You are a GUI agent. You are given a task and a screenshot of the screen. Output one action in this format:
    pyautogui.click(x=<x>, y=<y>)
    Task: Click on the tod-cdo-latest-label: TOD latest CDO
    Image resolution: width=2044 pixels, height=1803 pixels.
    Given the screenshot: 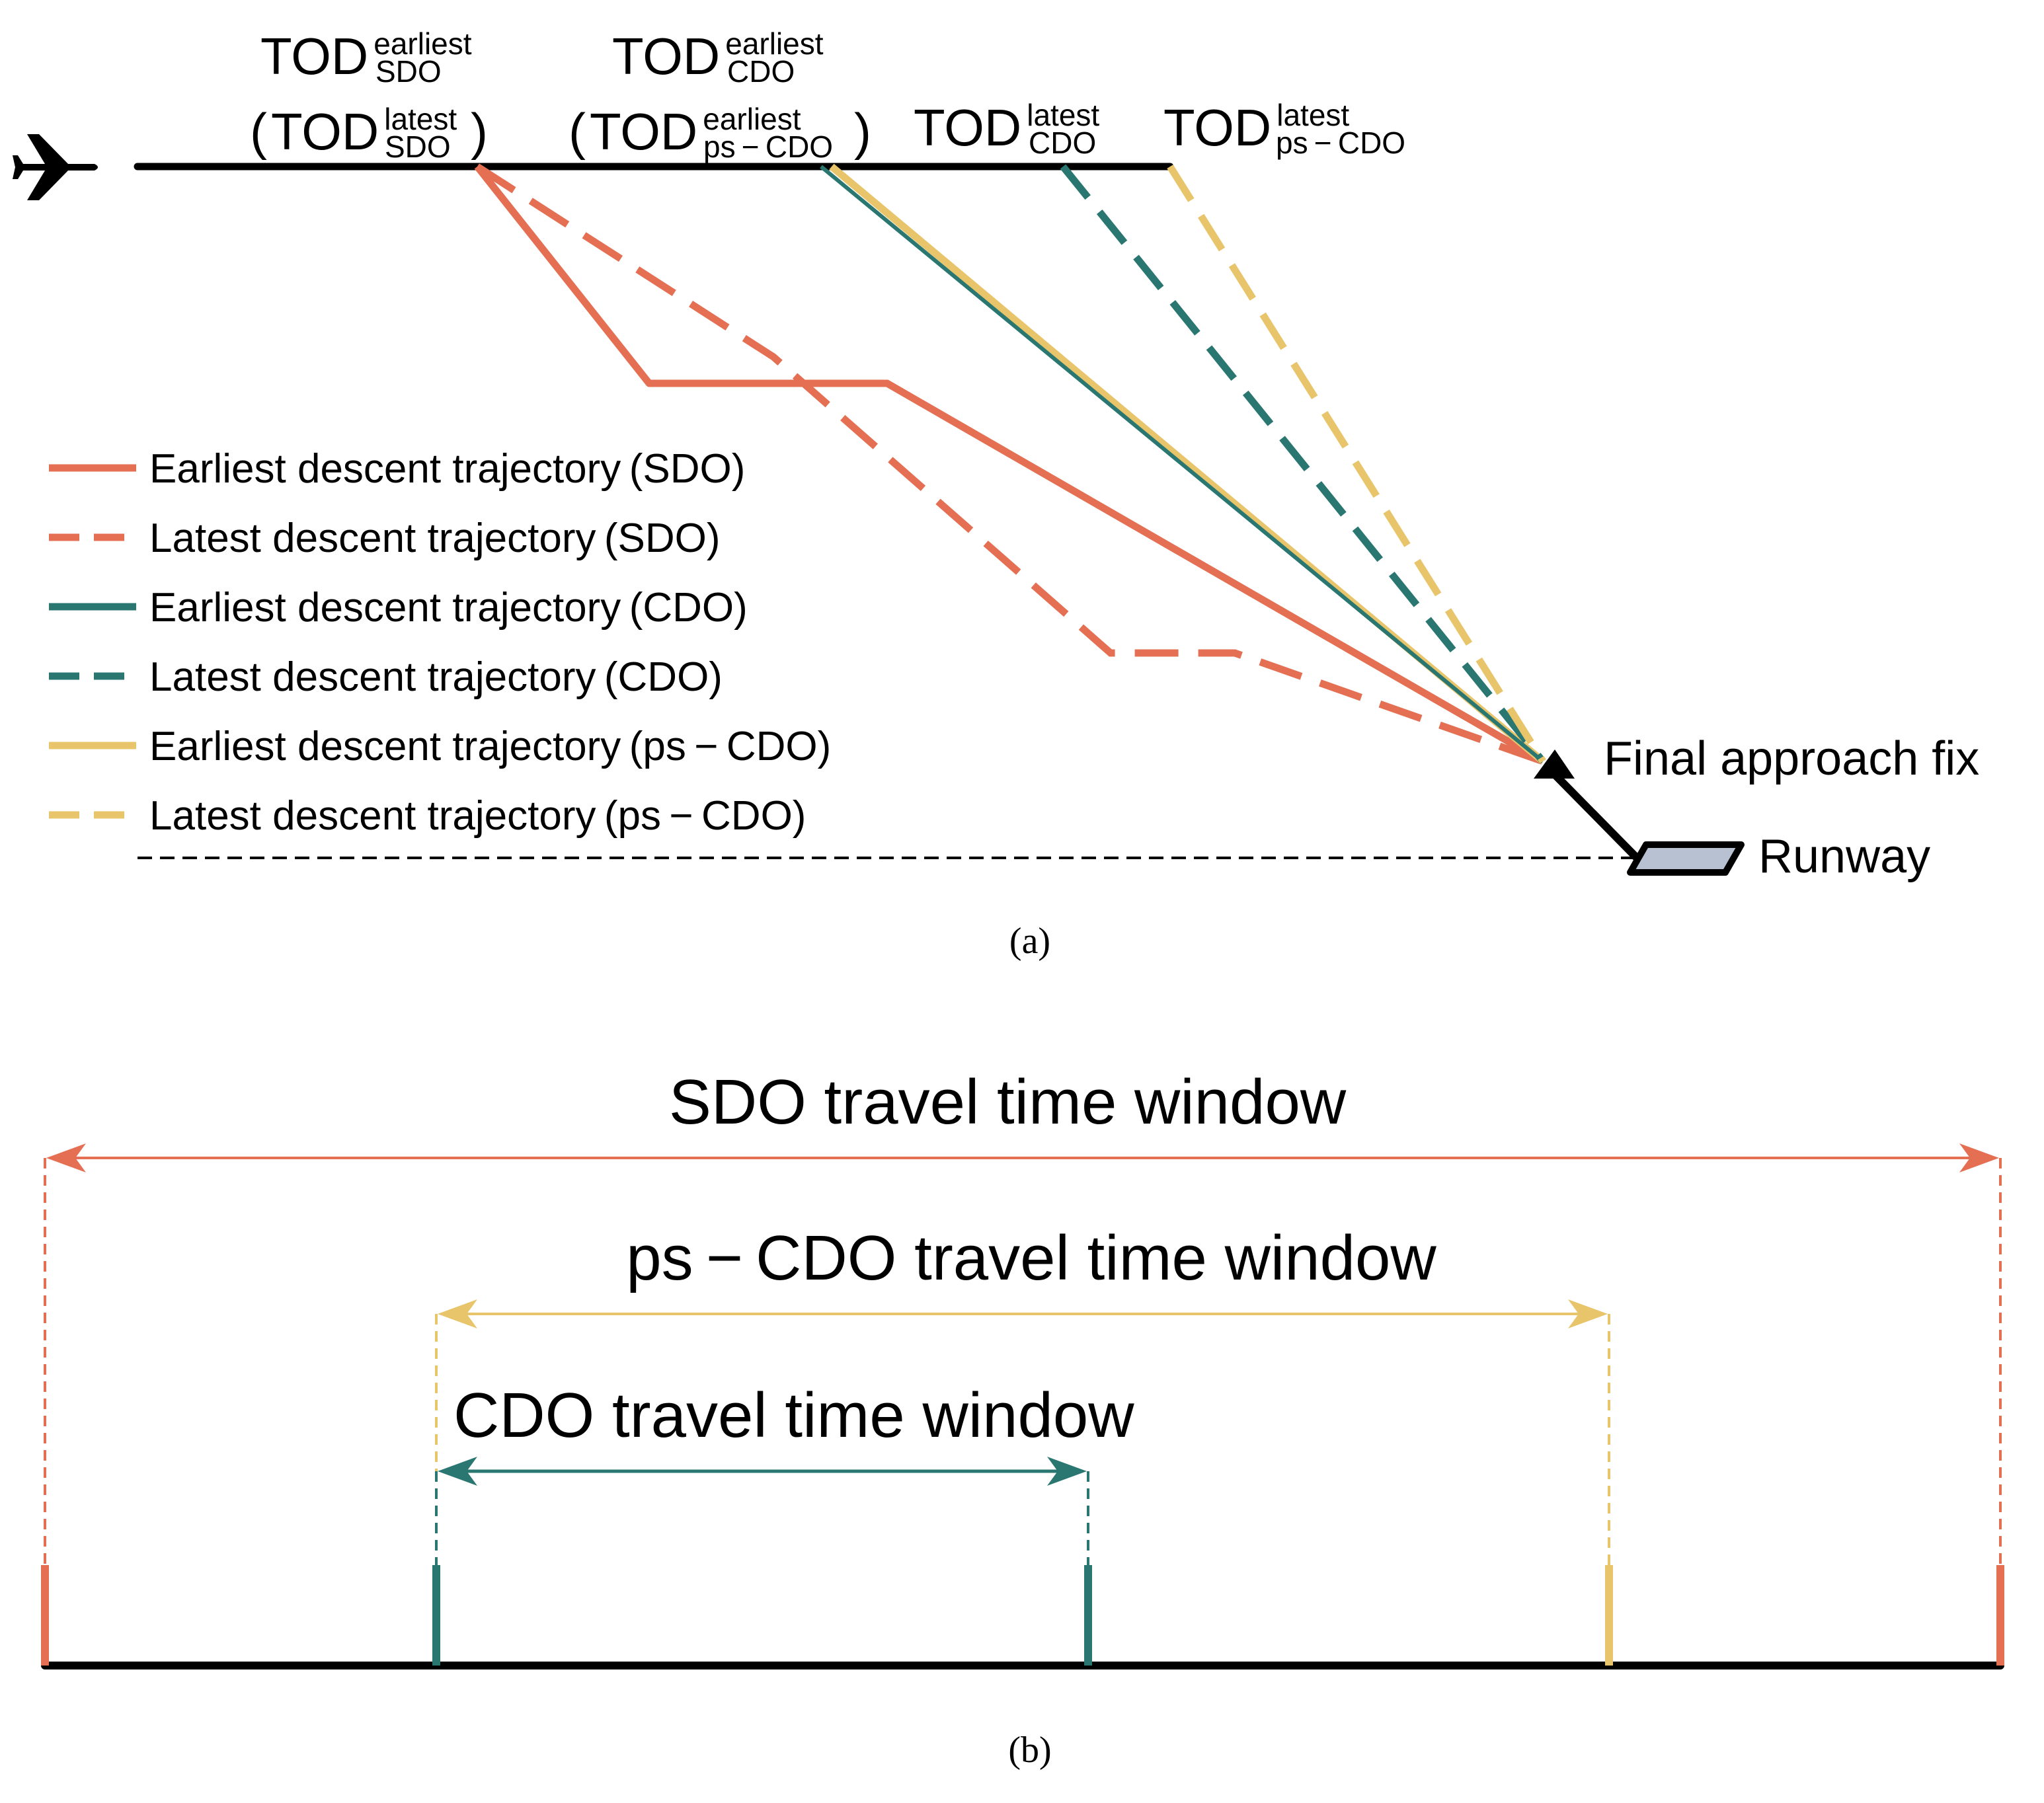 What is the action you would take?
    pyautogui.click(x=1007, y=129)
    